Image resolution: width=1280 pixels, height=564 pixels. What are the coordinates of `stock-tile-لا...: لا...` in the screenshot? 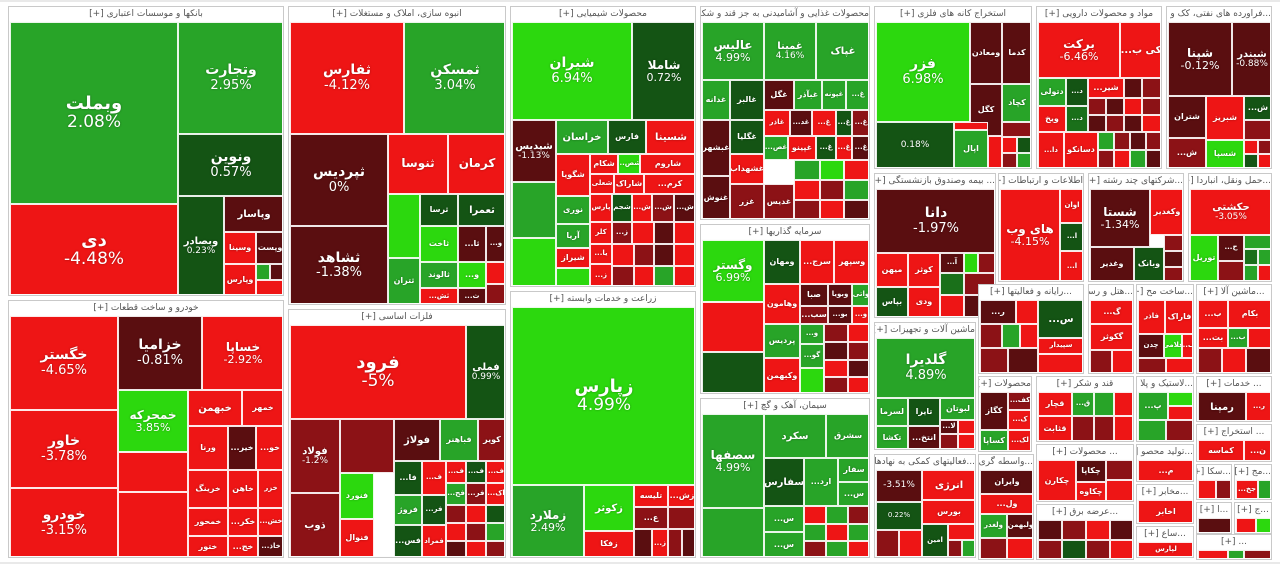 It's located at (949, 427).